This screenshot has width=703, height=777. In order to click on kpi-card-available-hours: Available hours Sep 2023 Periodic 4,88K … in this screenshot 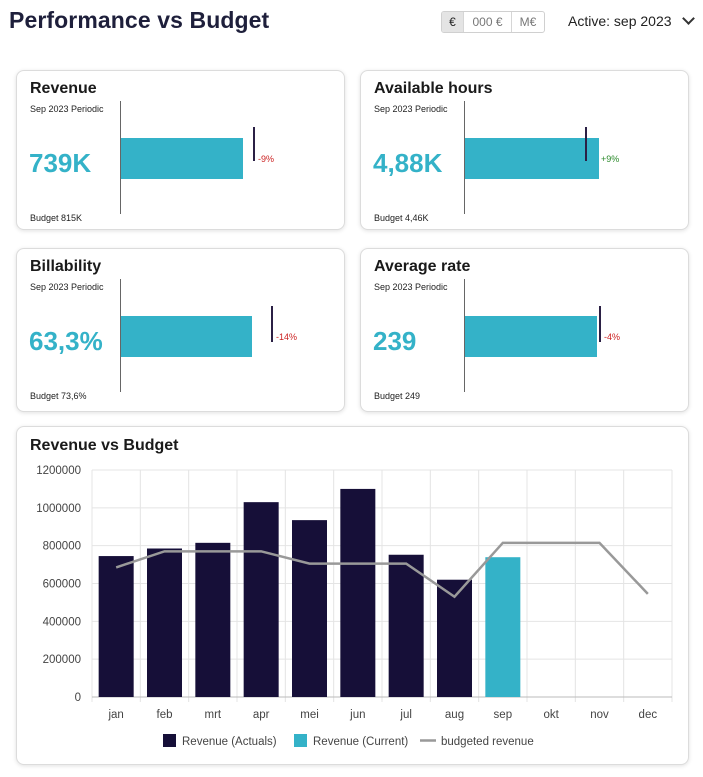, I will do `click(524, 150)`.